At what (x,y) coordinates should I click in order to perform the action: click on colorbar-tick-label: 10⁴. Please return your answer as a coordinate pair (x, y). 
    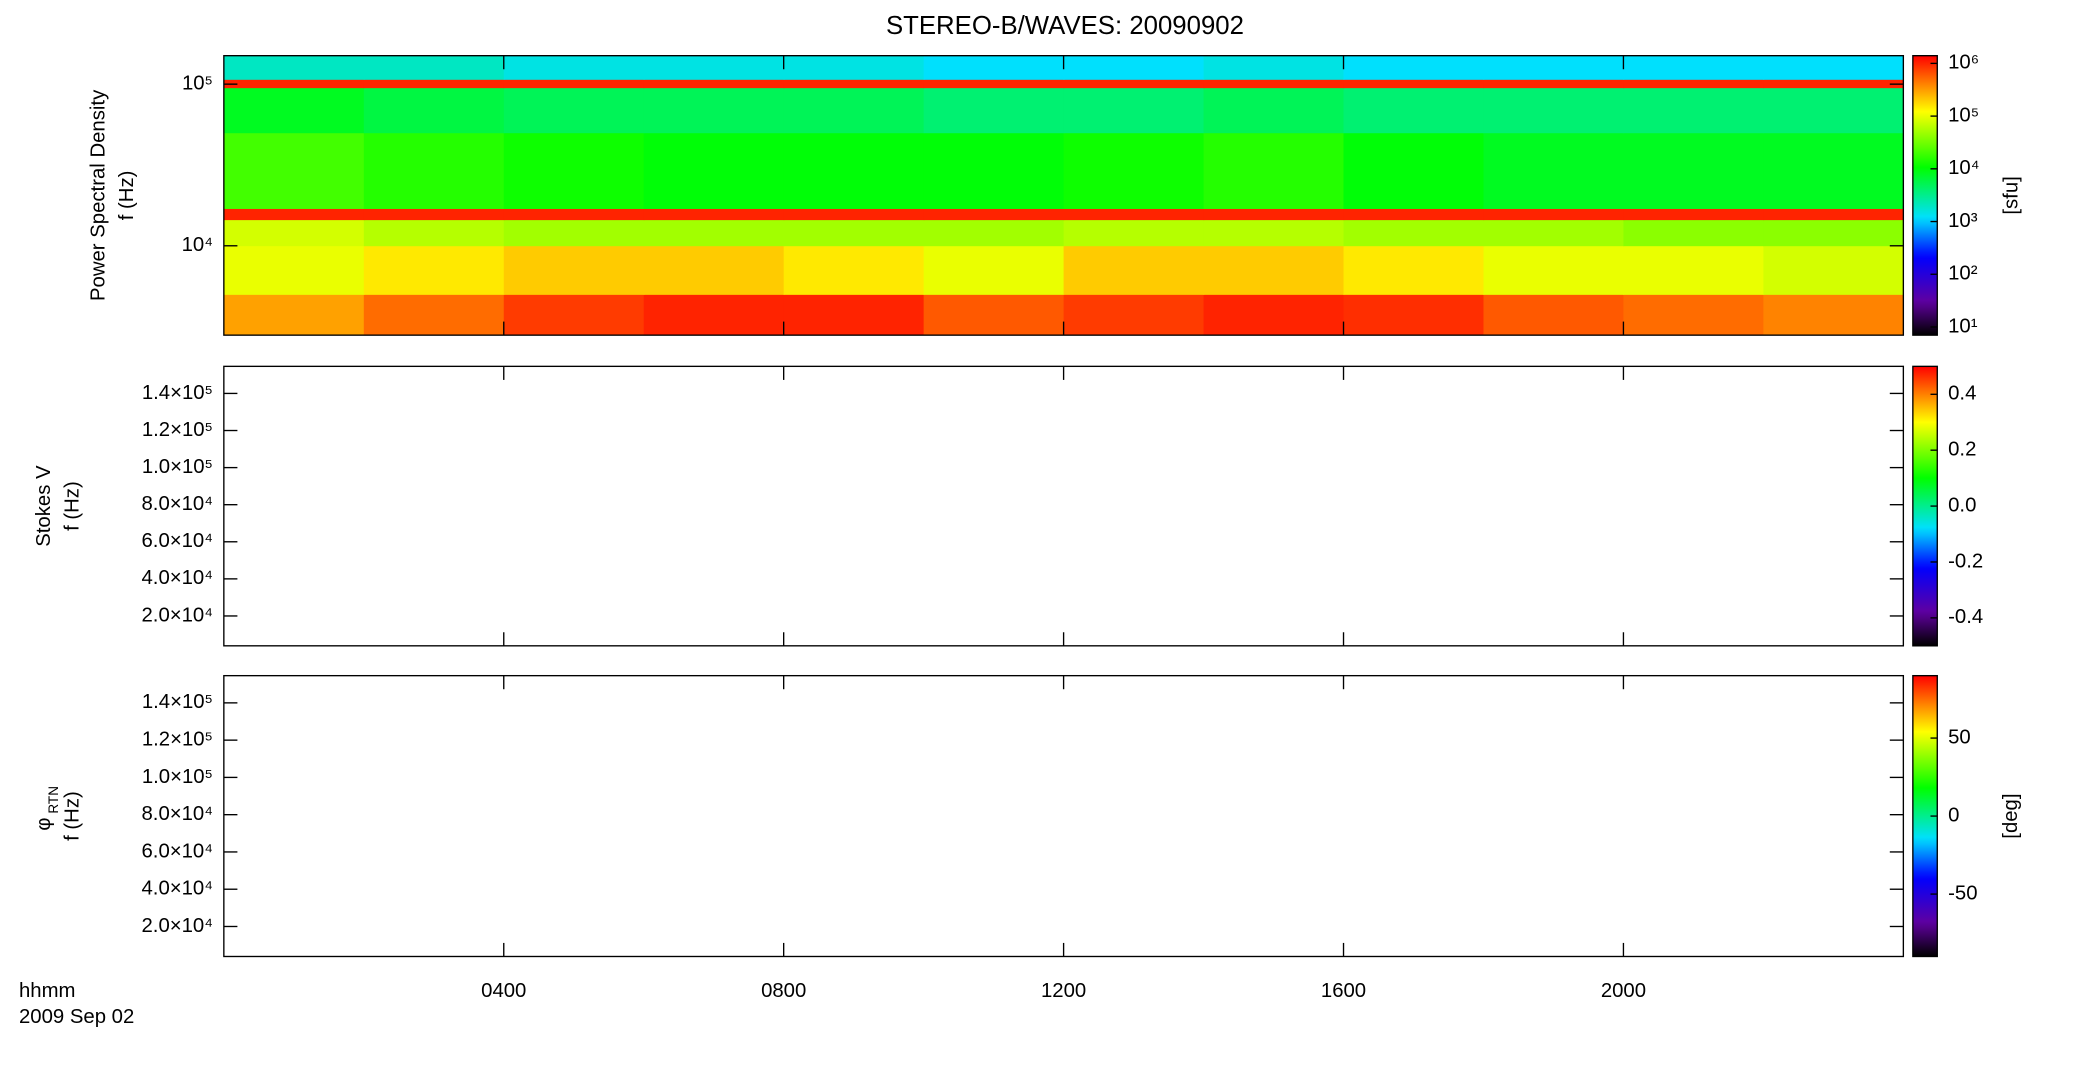
    Looking at the image, I should click on (1963, 168).